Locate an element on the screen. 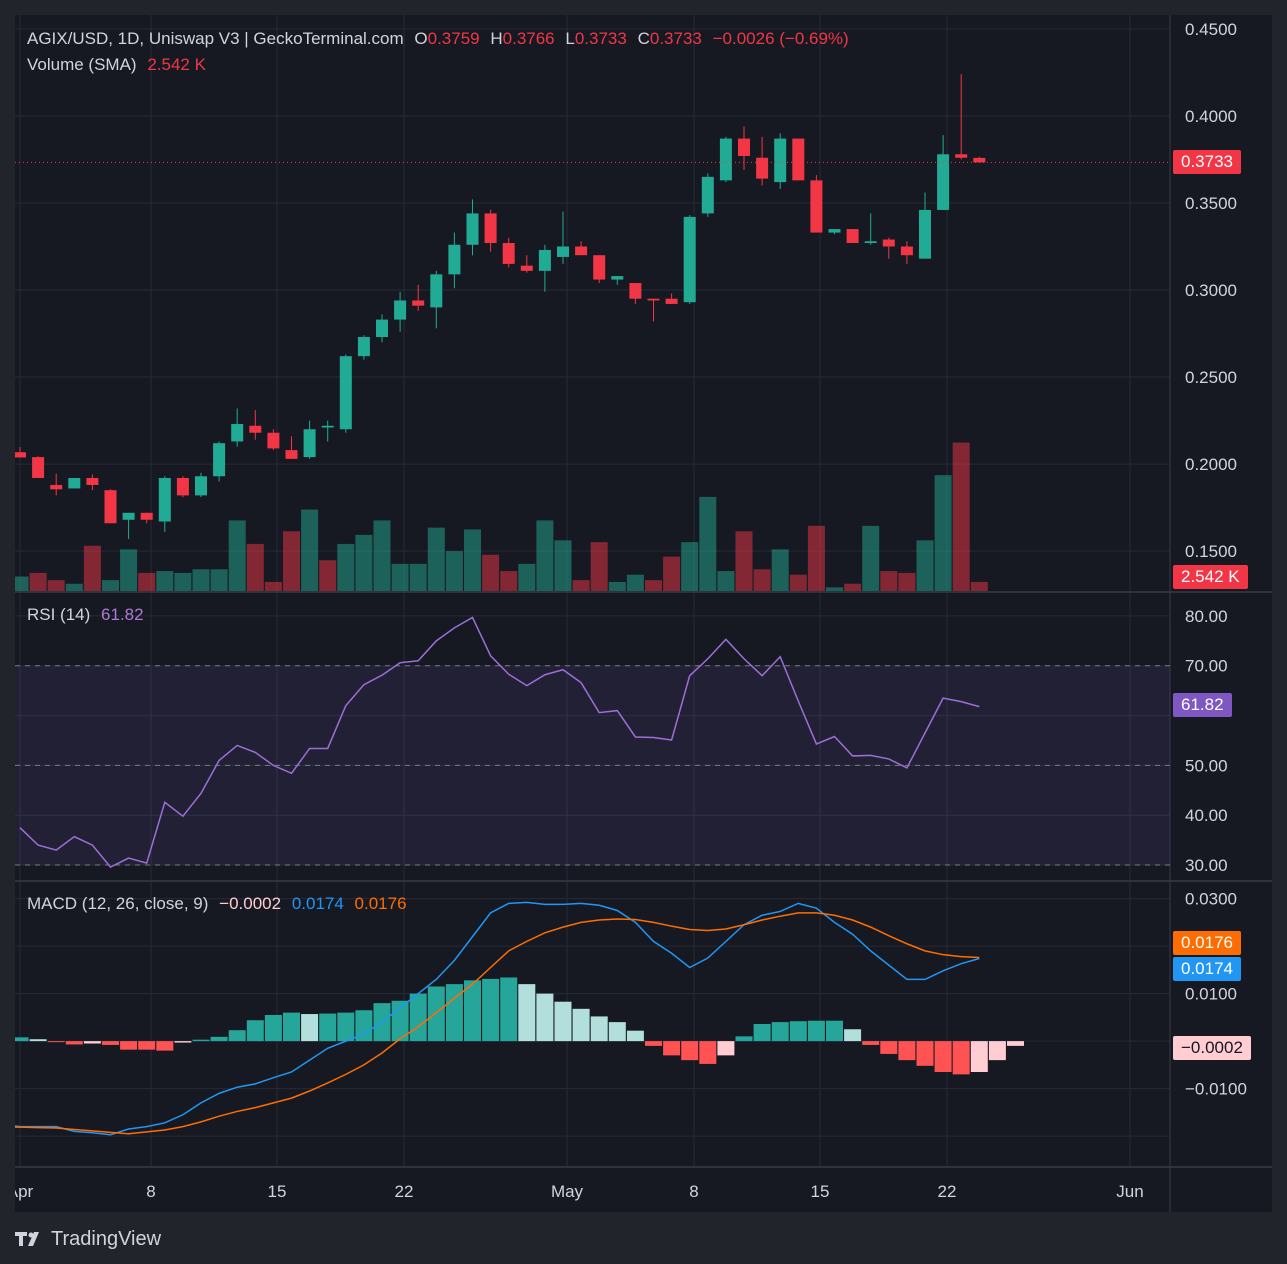 The height and width of the screenshot is (1264, 1287). macd-tick-label: 0.0300 is located at coordinates (1211, 899).